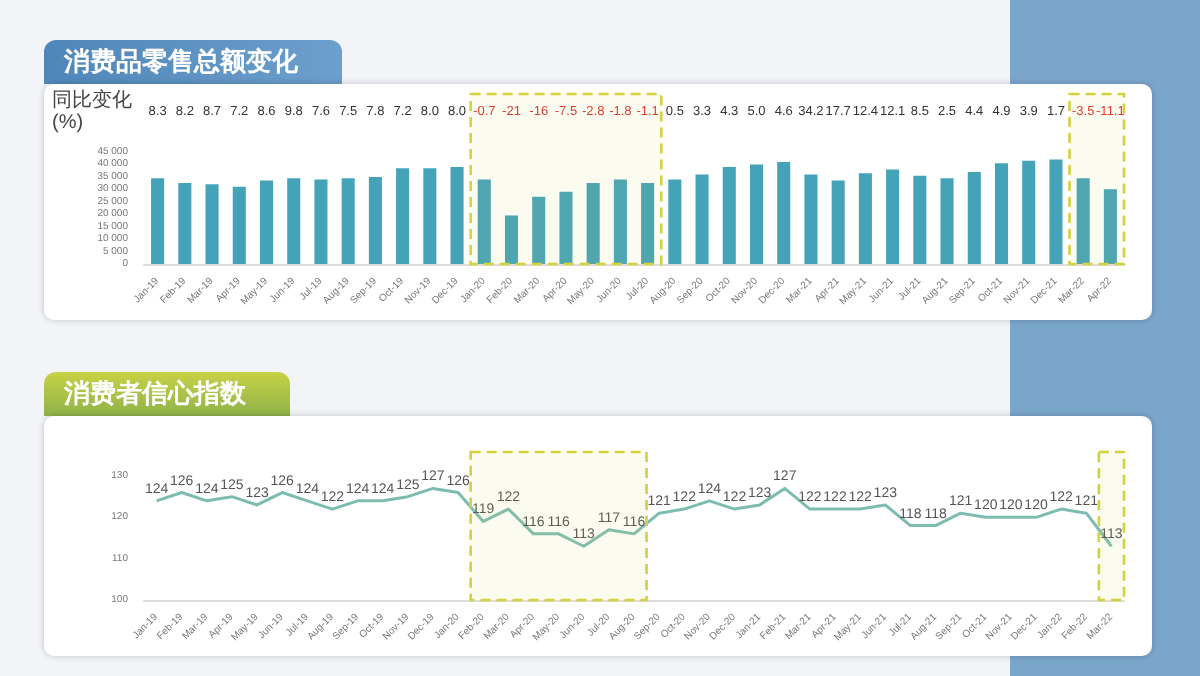  I want to click on chart-title: 消费品零售总额变化, so click(193, 62).